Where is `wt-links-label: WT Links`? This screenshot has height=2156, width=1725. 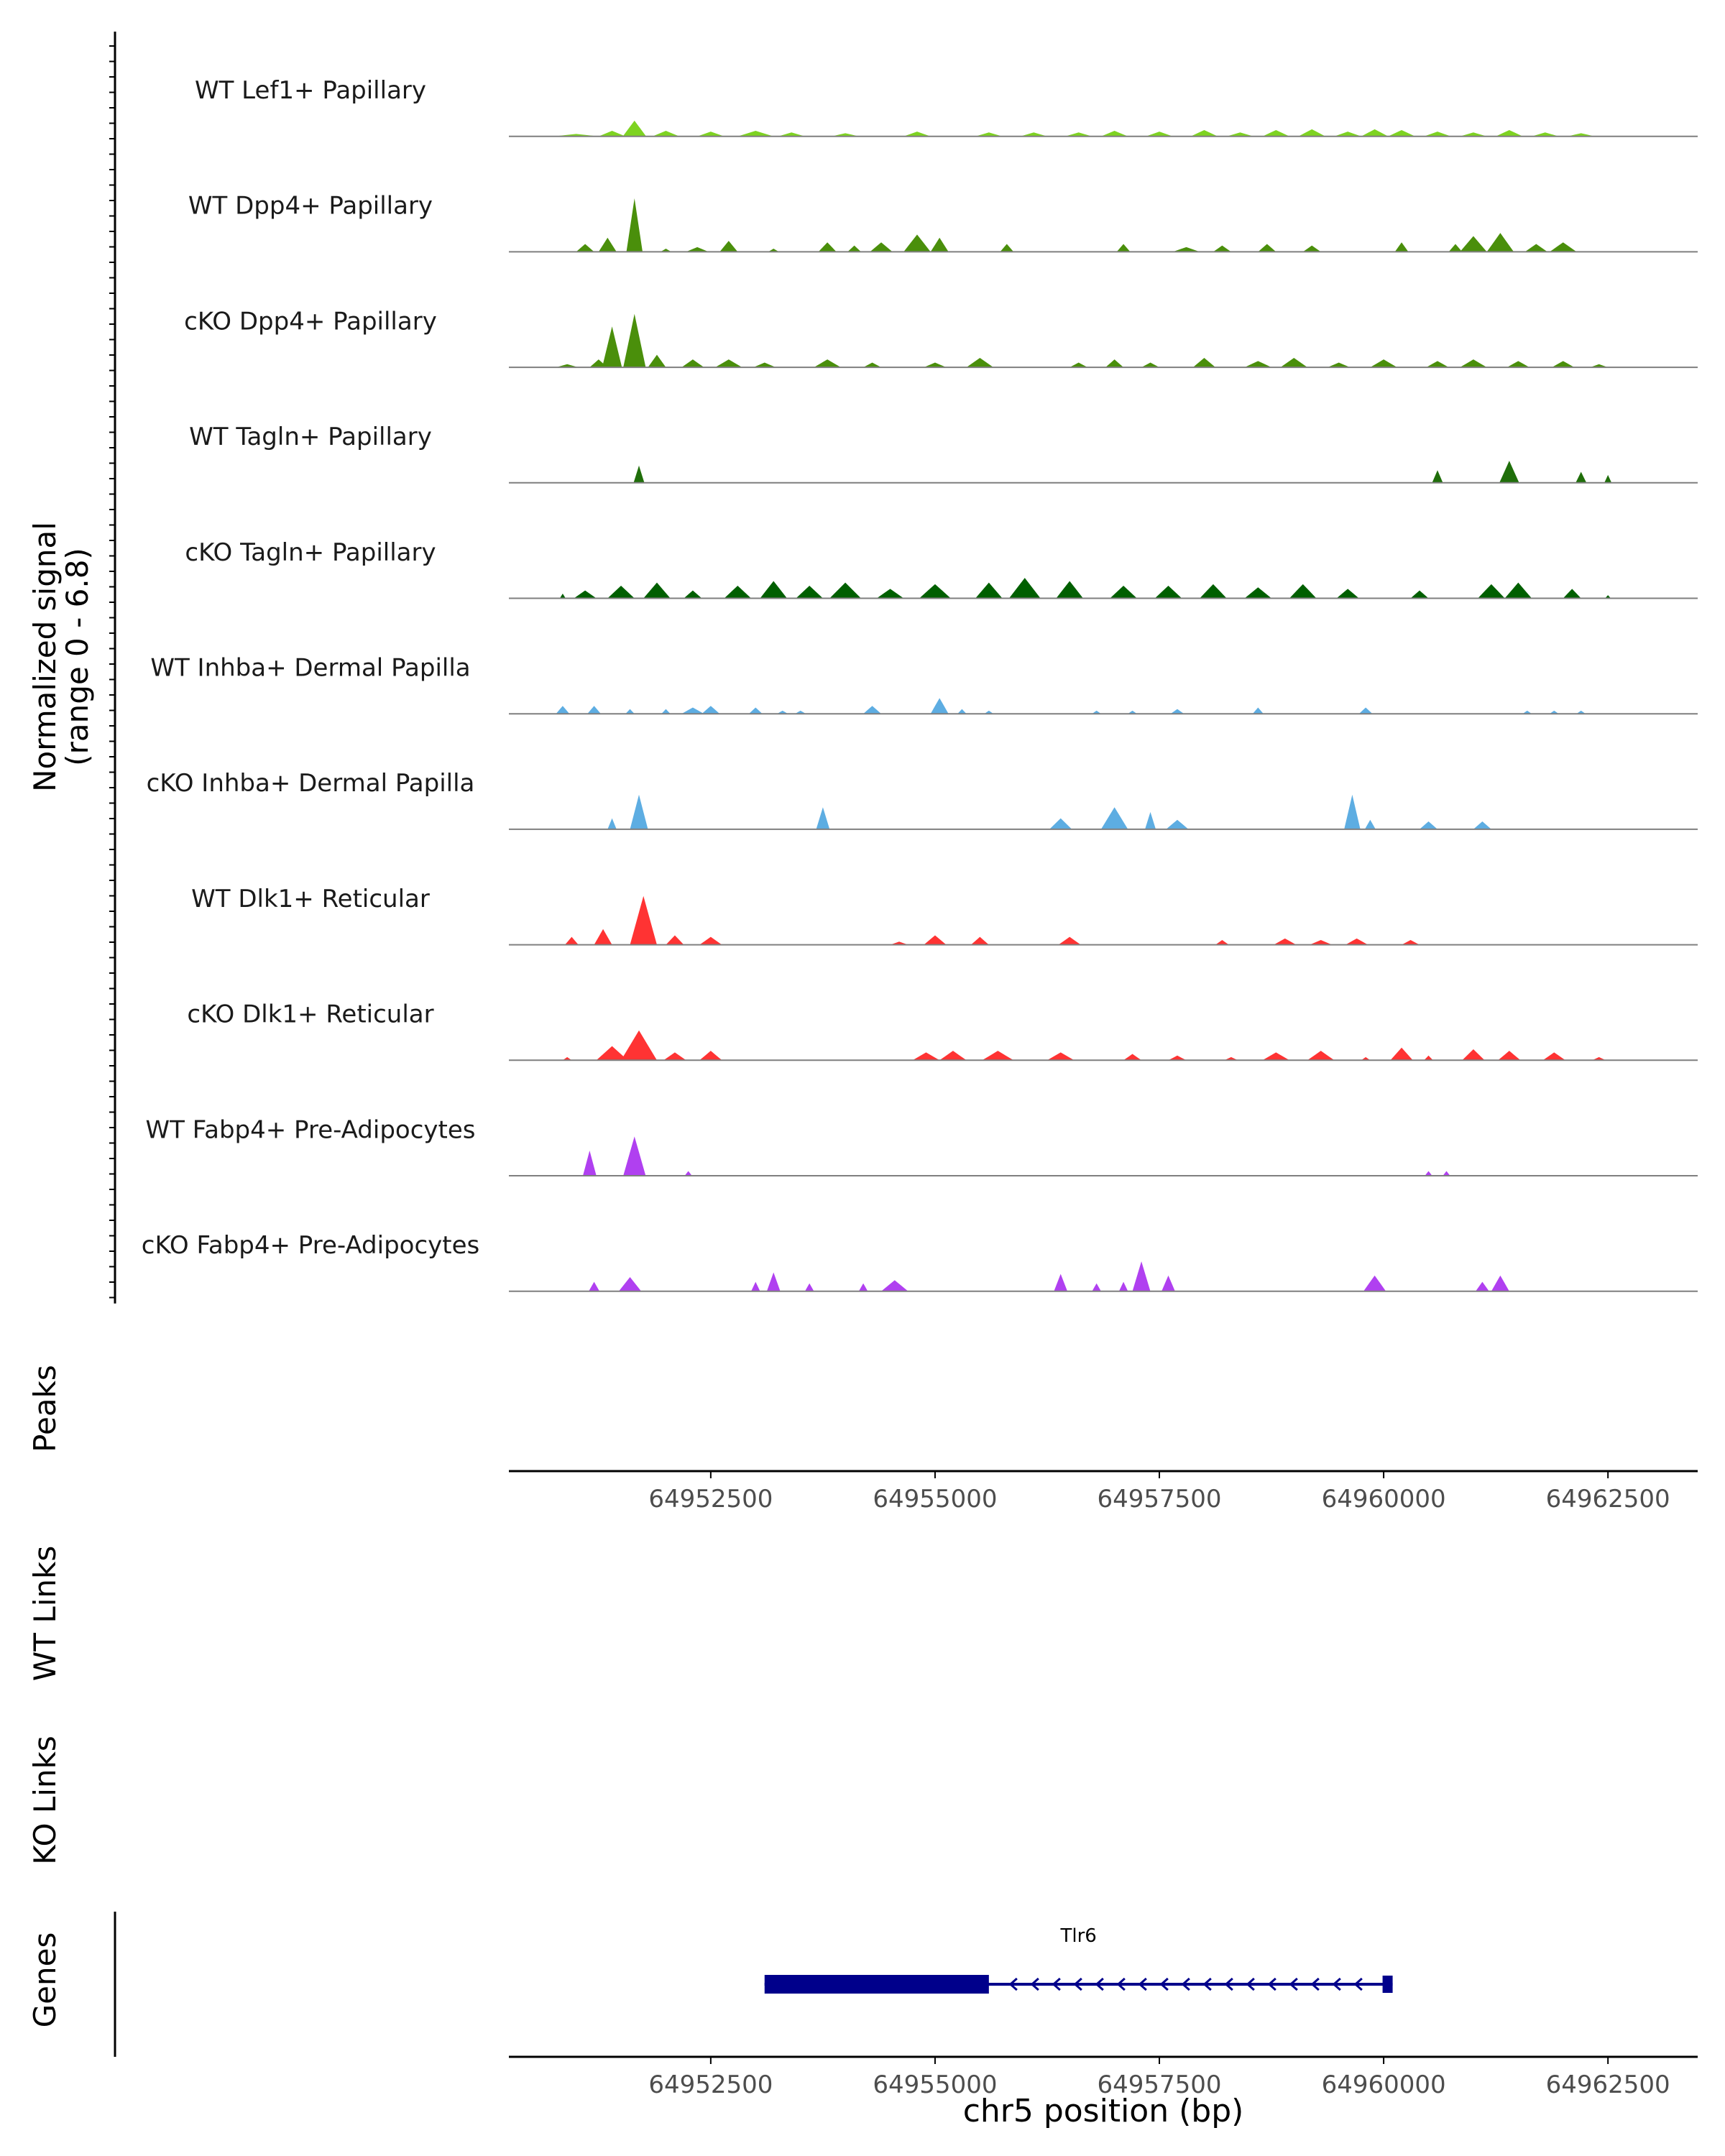 wt-links-label: WT Links is located at coordinates (45, 1613).